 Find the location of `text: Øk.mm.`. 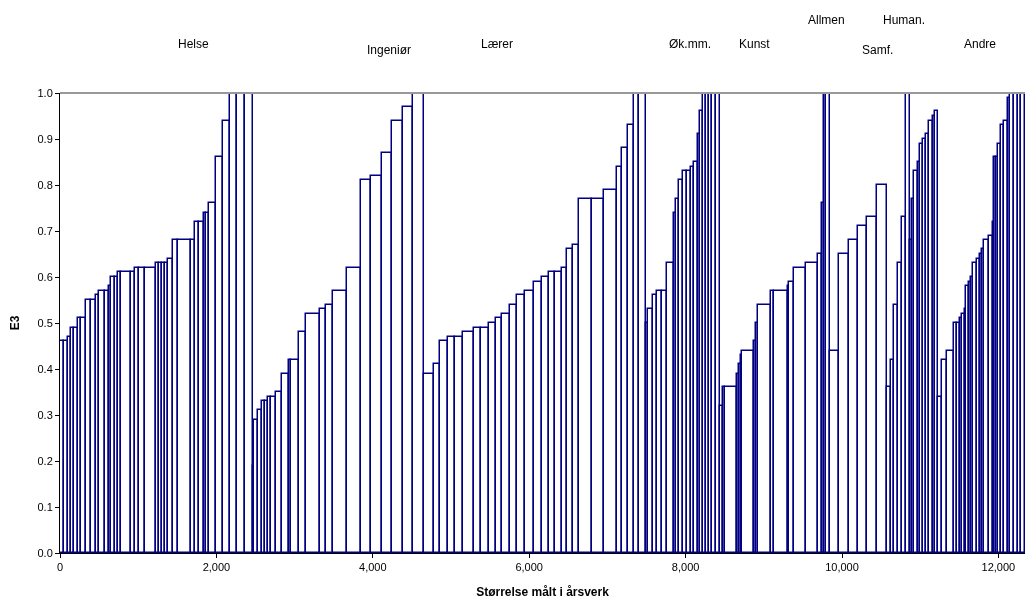

text: Øk.mm. is located at coordinates (690, 44).